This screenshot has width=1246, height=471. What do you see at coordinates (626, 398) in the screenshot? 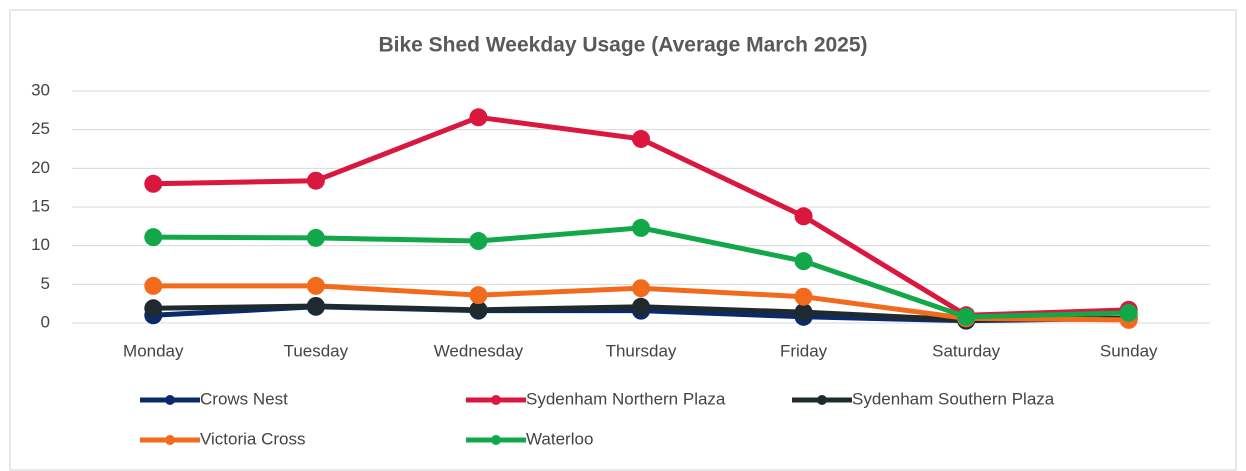
I see `legend-label: Sydenham Northern Plaza` at bounding box center [626, 398].